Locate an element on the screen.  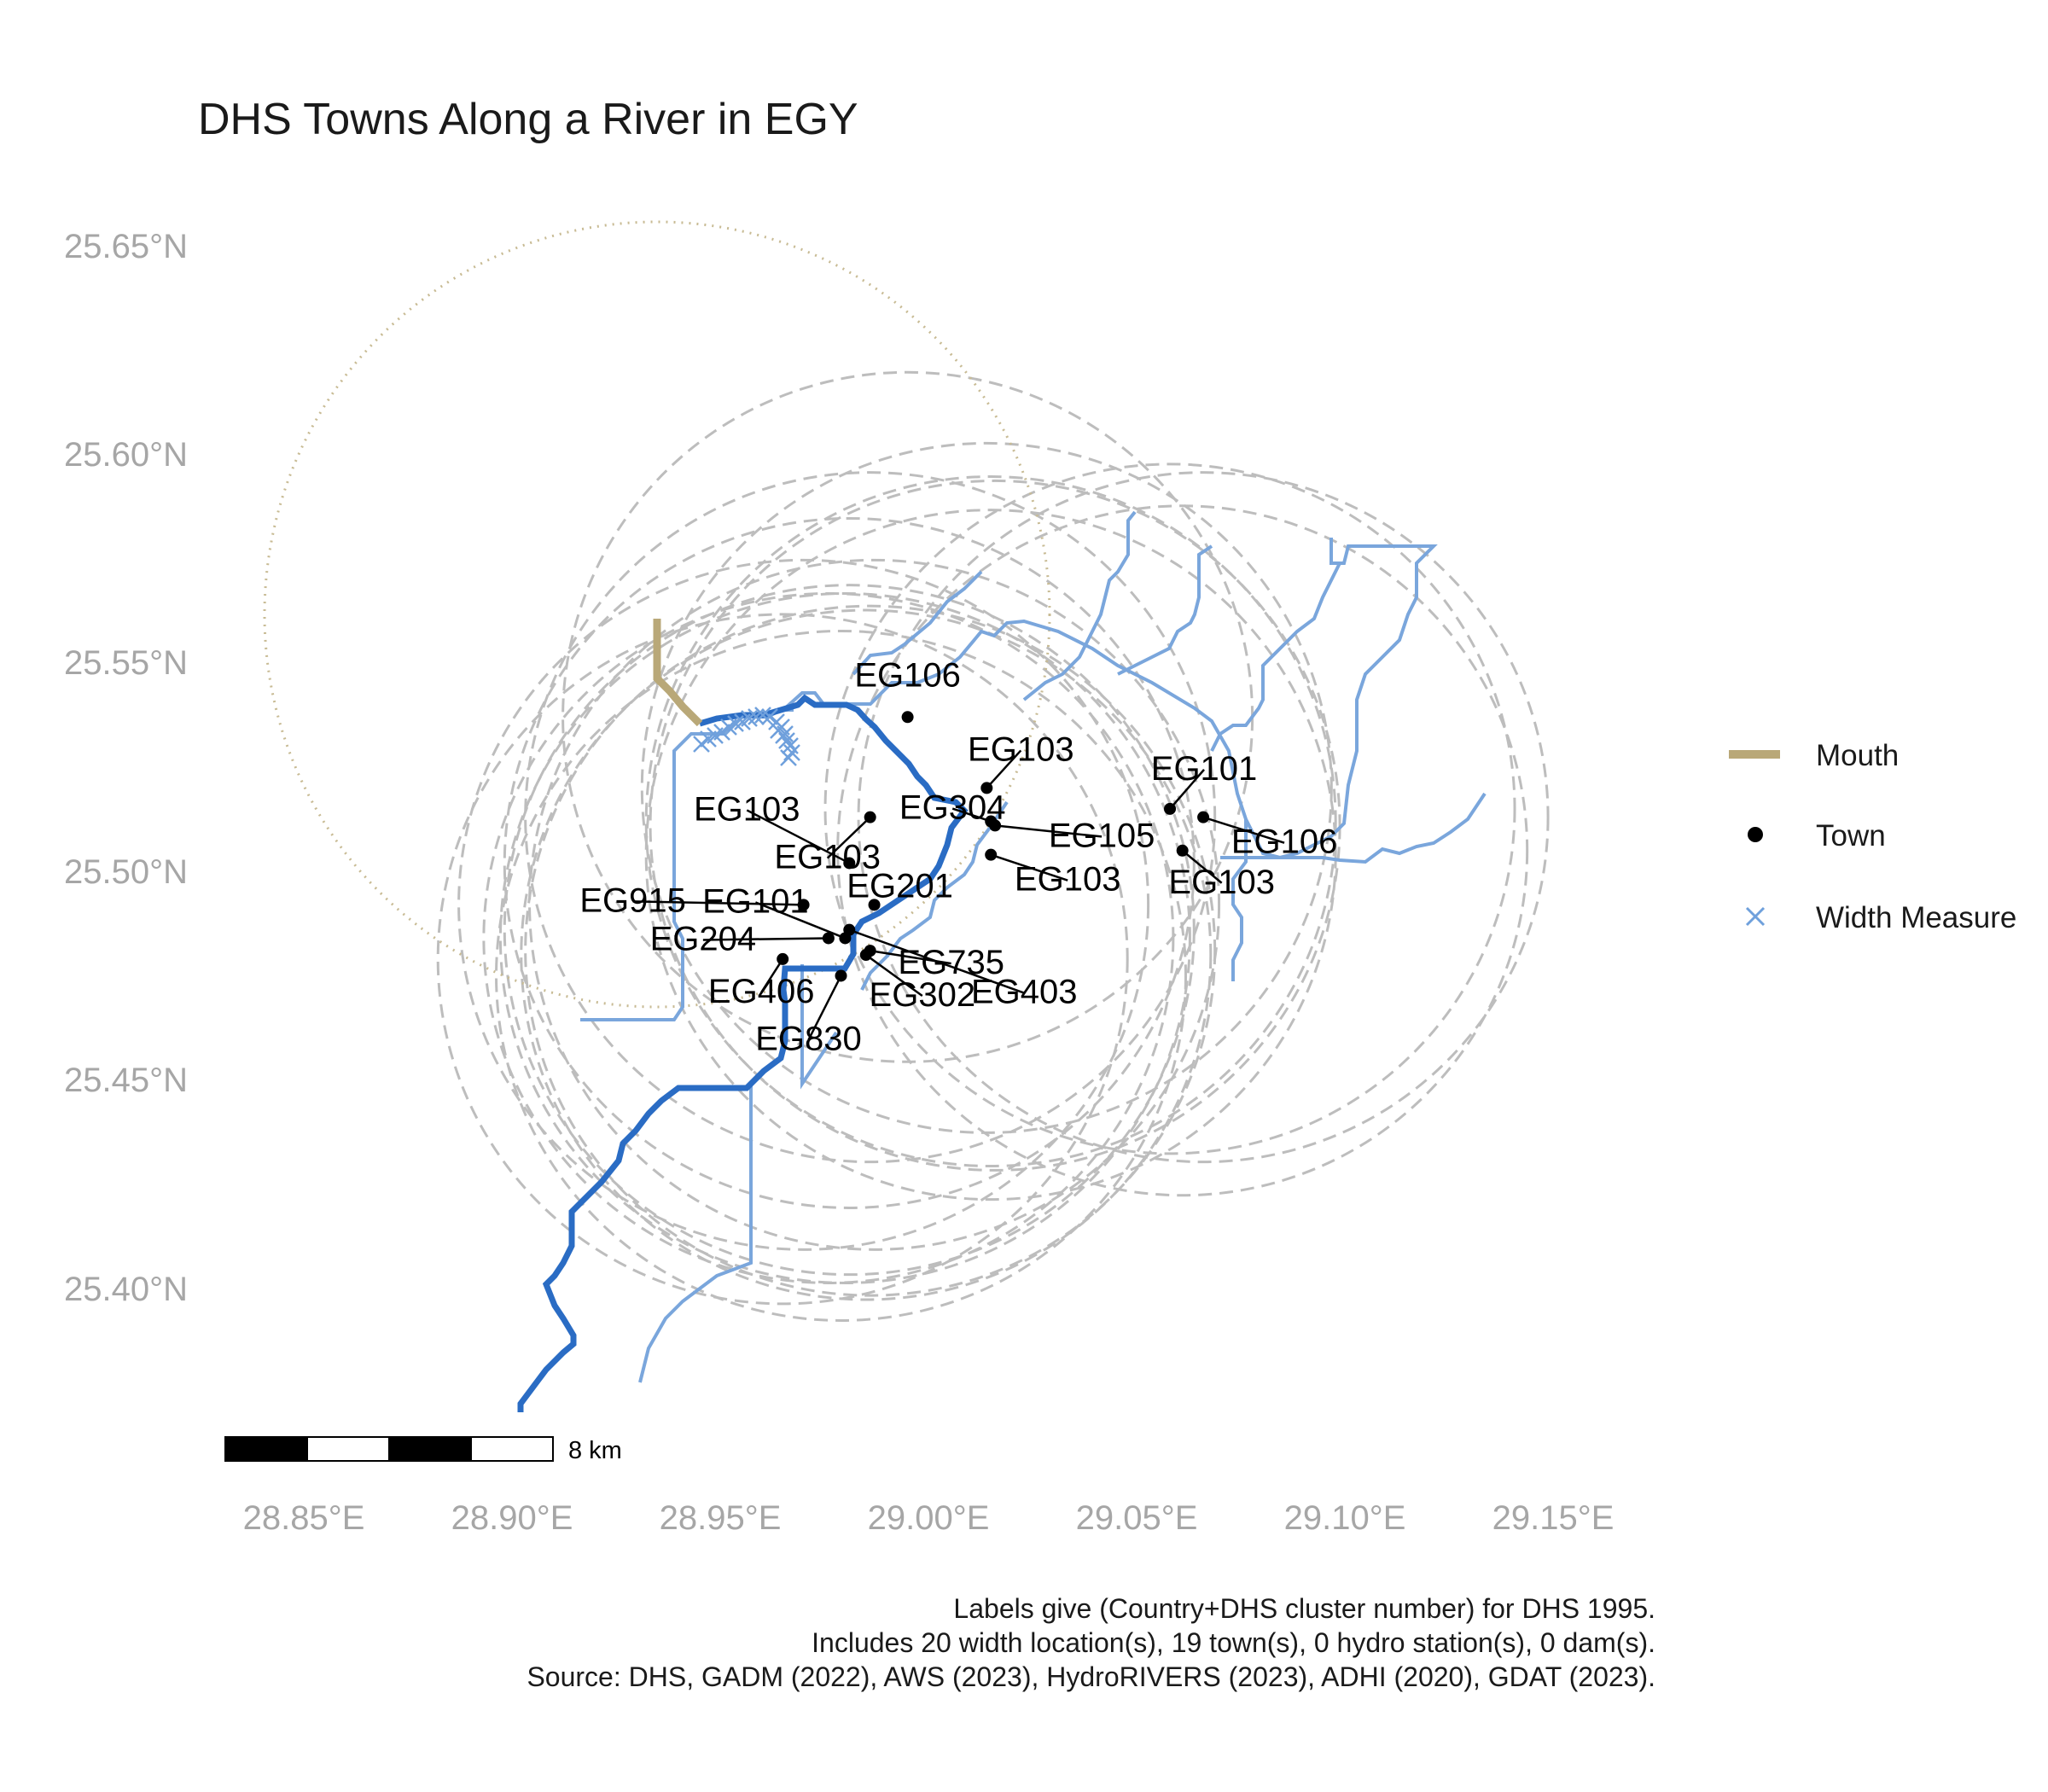
y-tick-label: 25.55°N is located at coordinates (126, 663).